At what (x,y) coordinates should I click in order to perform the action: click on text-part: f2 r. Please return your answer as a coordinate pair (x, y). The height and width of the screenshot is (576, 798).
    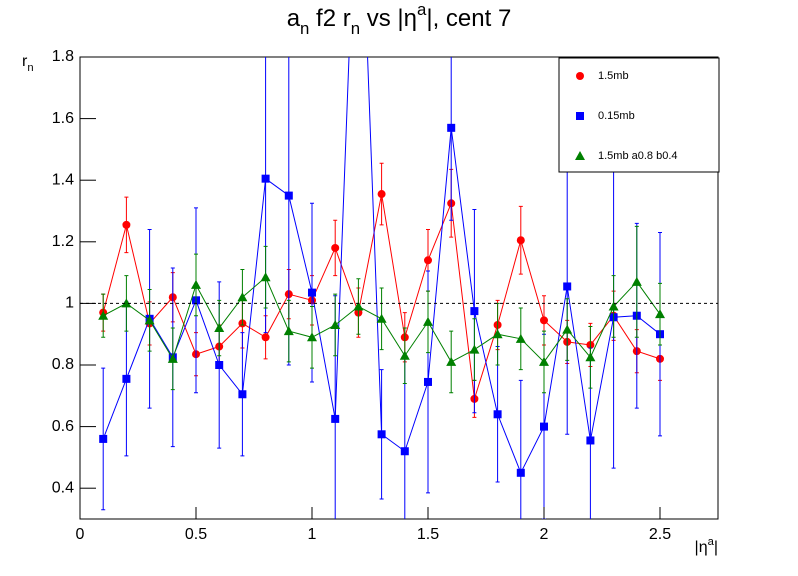
    Looking at the image, I should click on (329, 18).